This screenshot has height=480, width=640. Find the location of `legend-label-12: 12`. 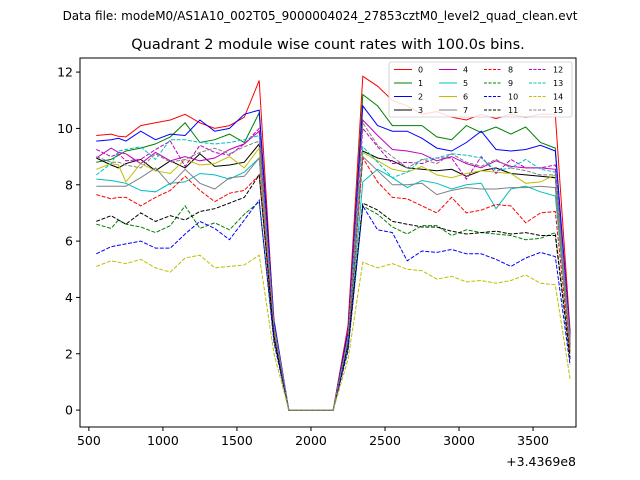

legend-label-12: 12 is located at coordinates (558, 70).